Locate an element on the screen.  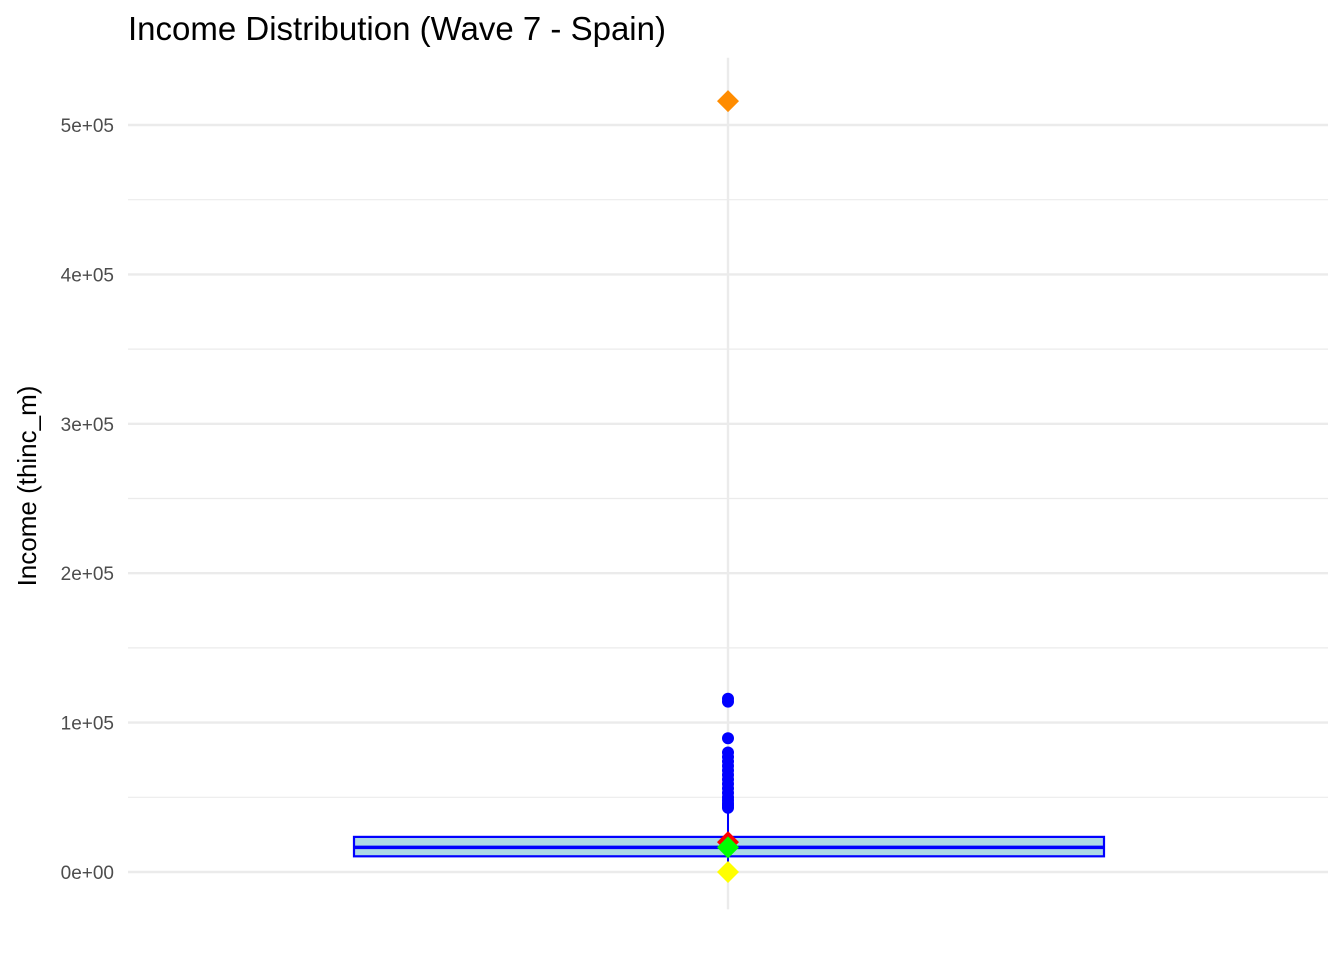
y-tick-label: 1e+05 is located at coordinates (87, 724).